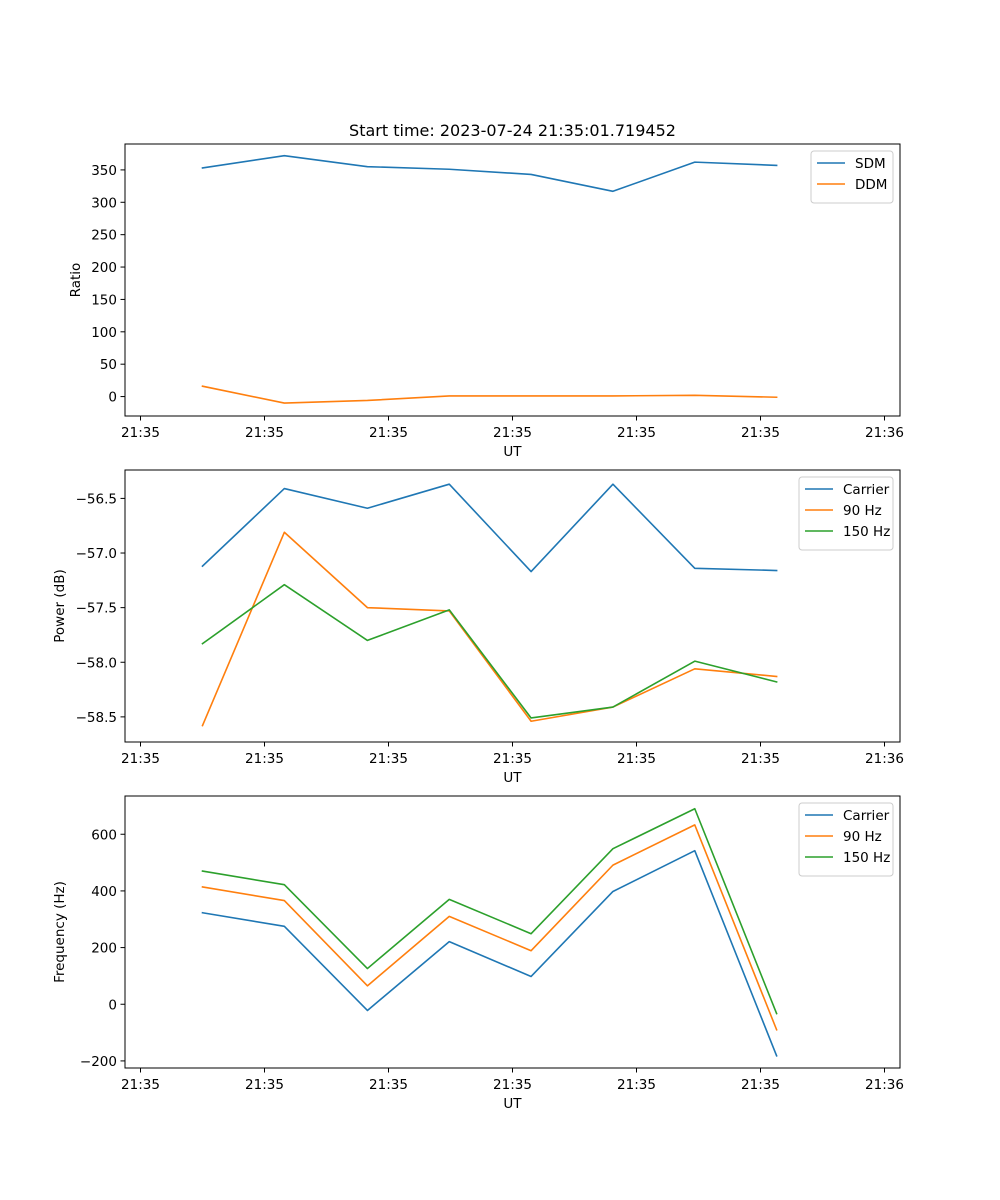 The width and height of the screenshot is (1000, 1200). I want to click on y-tick-label: 100, so click(104, 333).